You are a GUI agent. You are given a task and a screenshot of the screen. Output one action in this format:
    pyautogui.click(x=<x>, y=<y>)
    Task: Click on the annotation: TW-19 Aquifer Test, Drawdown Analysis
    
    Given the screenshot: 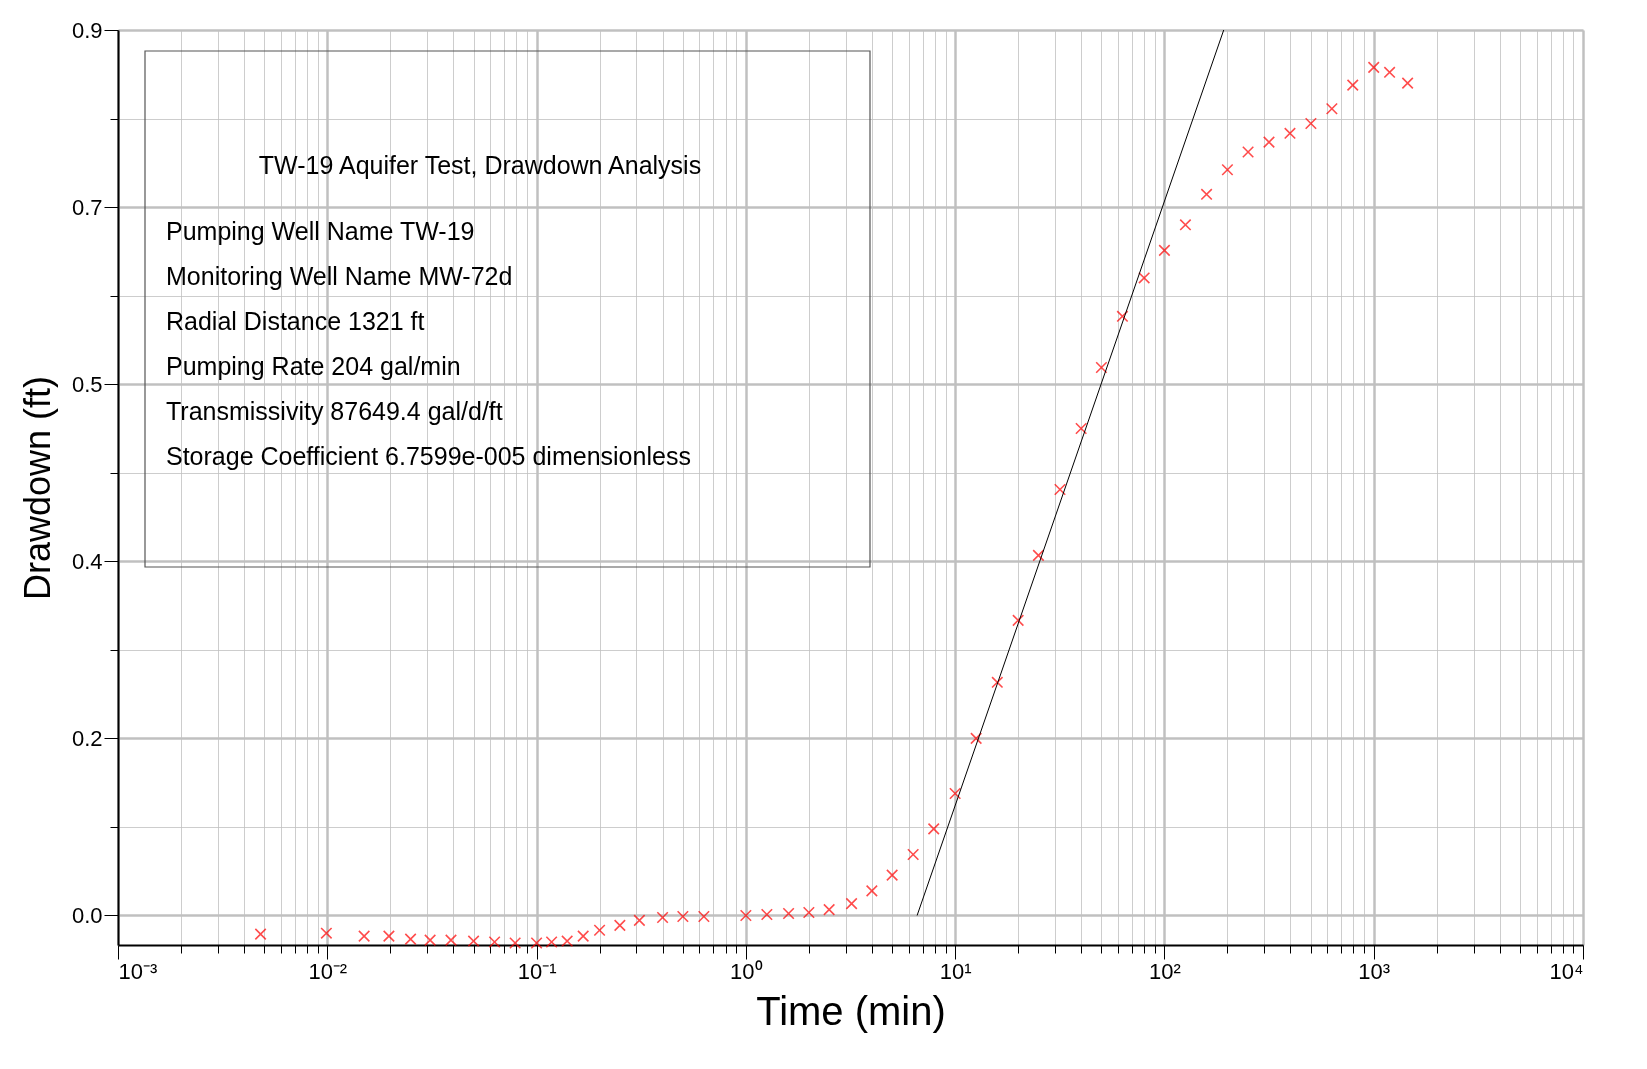 What is the action you would take?
    pyautogui.click(x=480, y=165)
    